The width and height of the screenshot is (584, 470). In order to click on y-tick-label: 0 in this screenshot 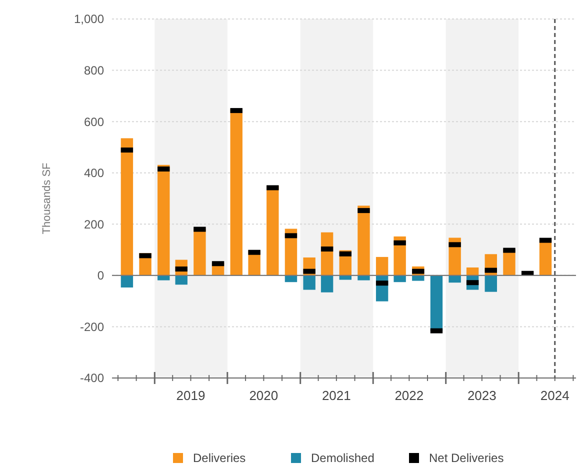, I will do `click(100, 275)`.